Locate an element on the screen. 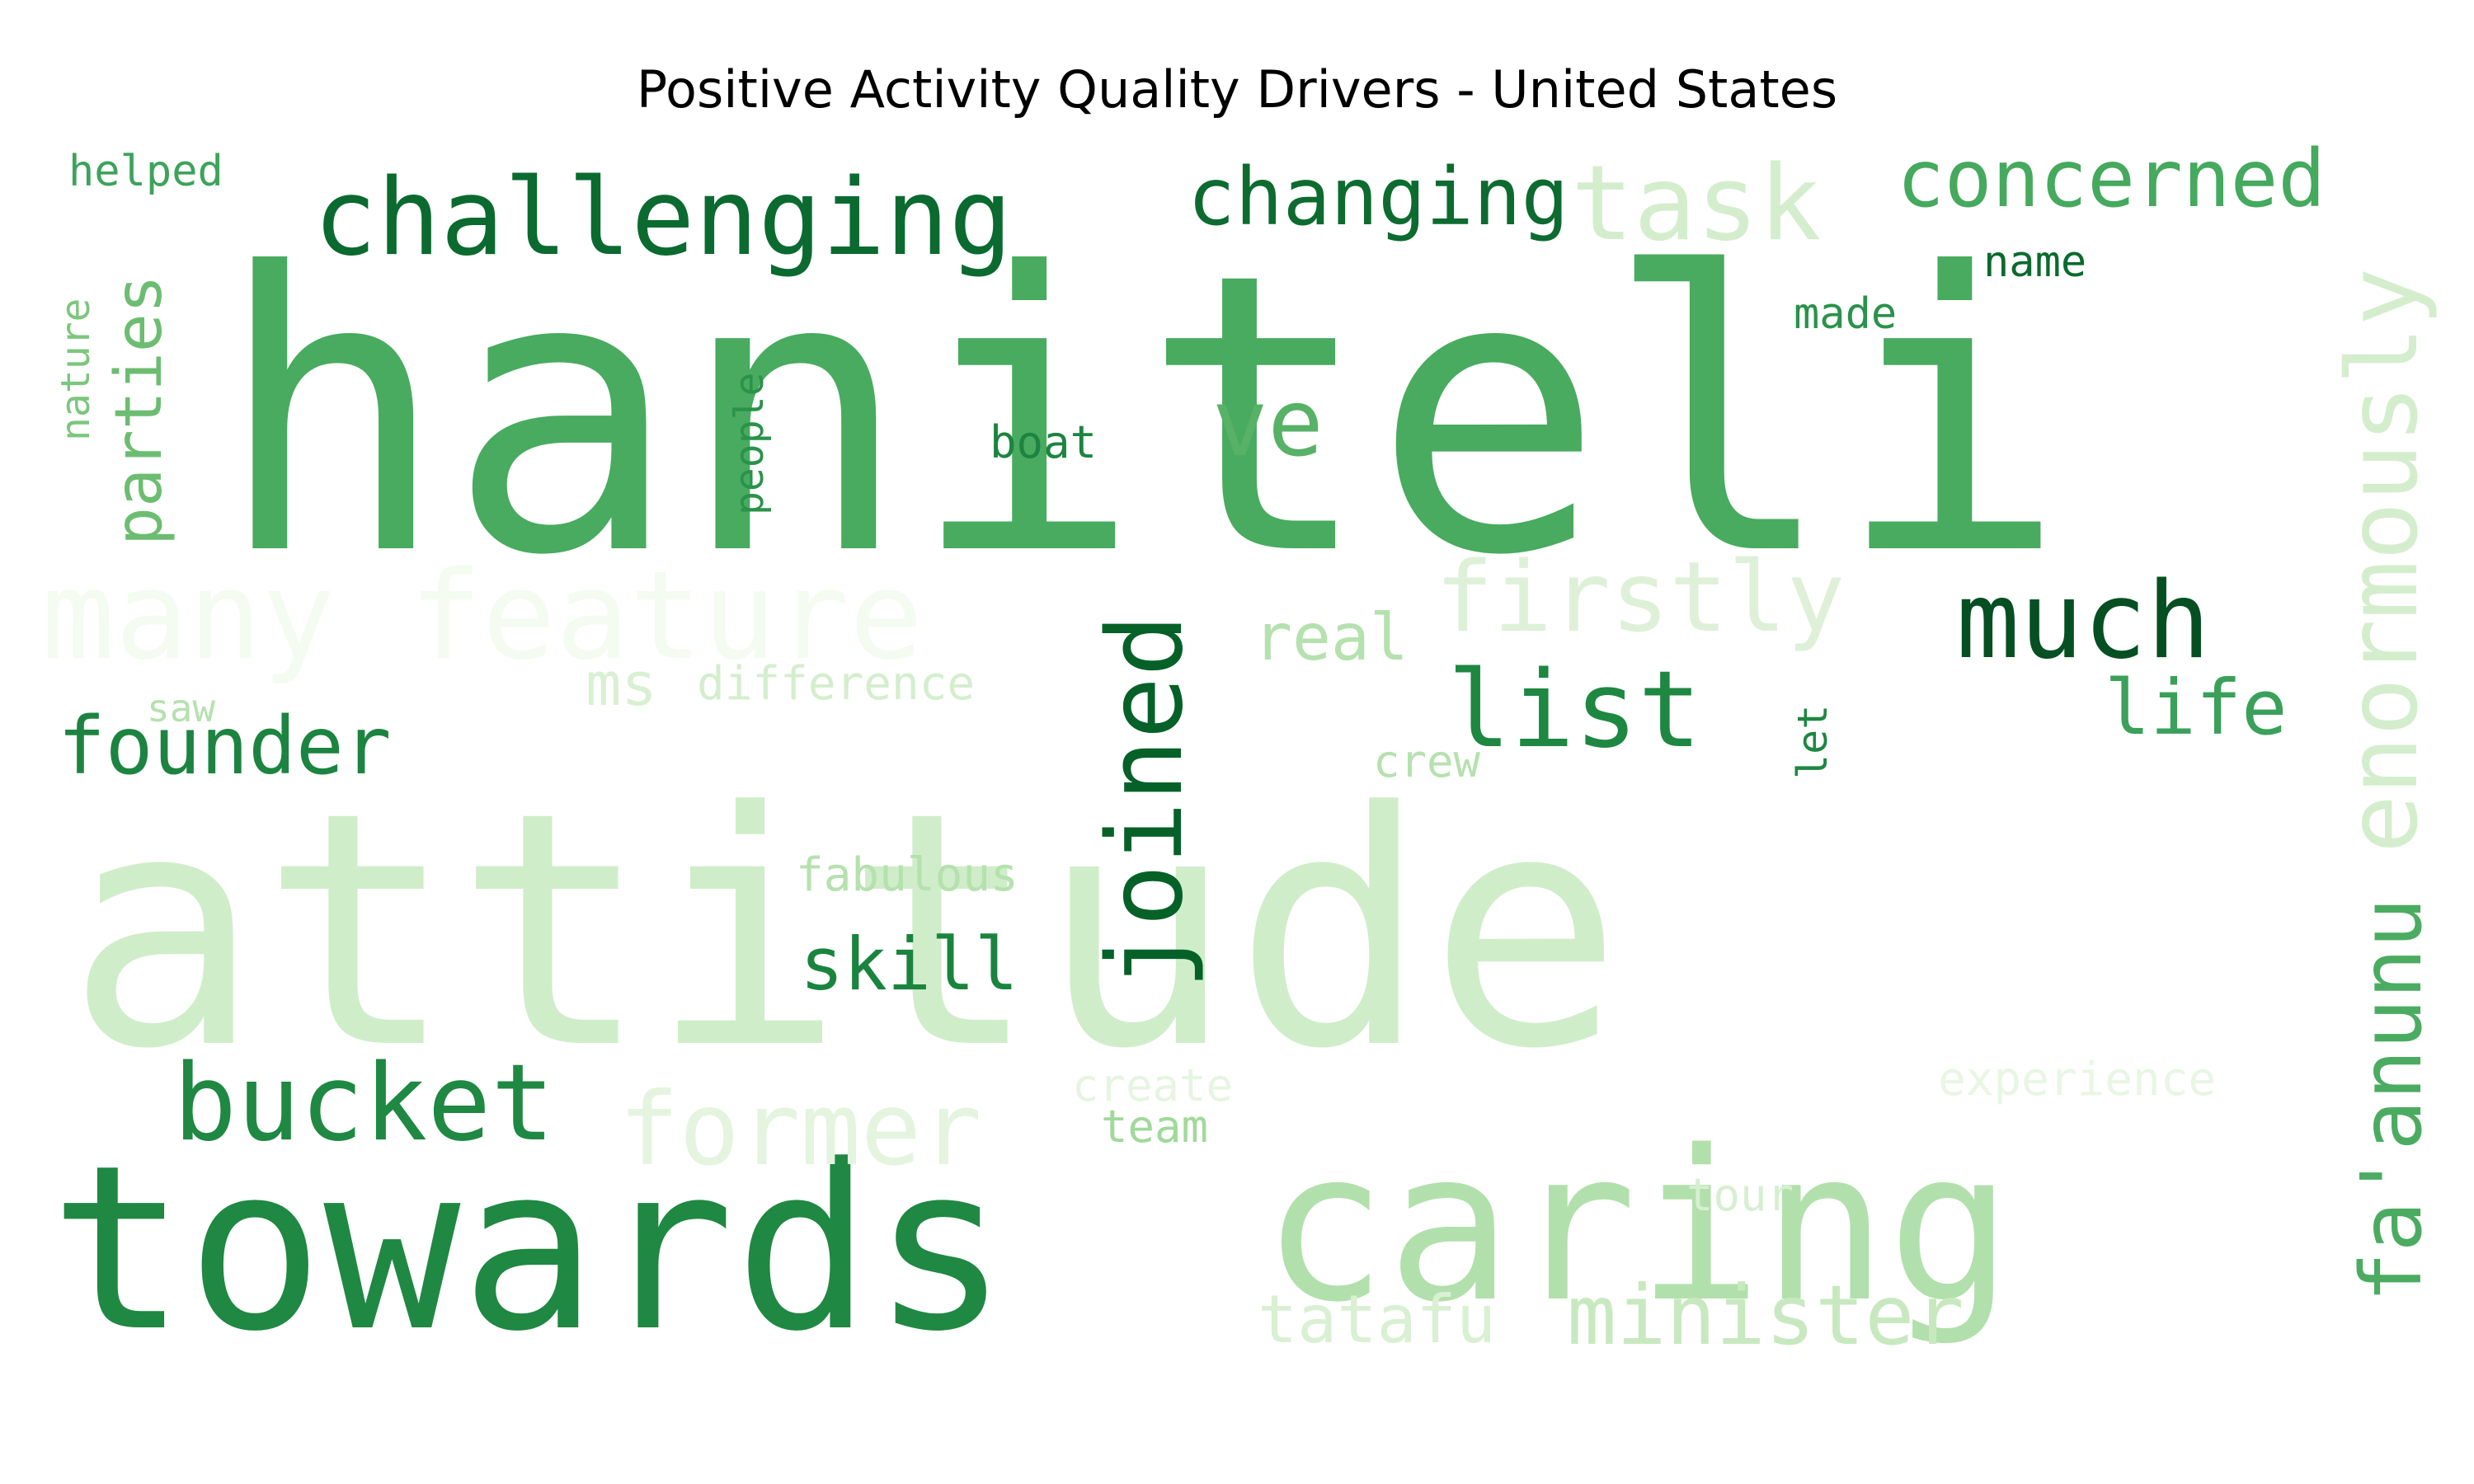 Image resolution: width=2474 pixels, height=1484 pixels. word-let: let is located at coordinates (1813, 742).